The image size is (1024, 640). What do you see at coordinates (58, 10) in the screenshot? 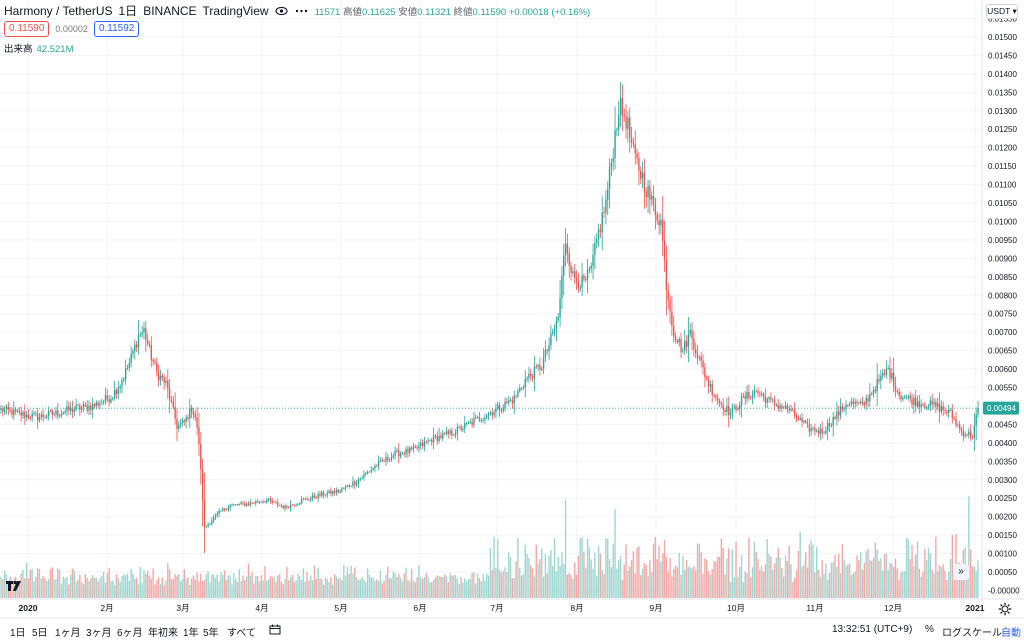
I see `symbol-name: Harmony / TetherUS` at bounding box center [58, 10].